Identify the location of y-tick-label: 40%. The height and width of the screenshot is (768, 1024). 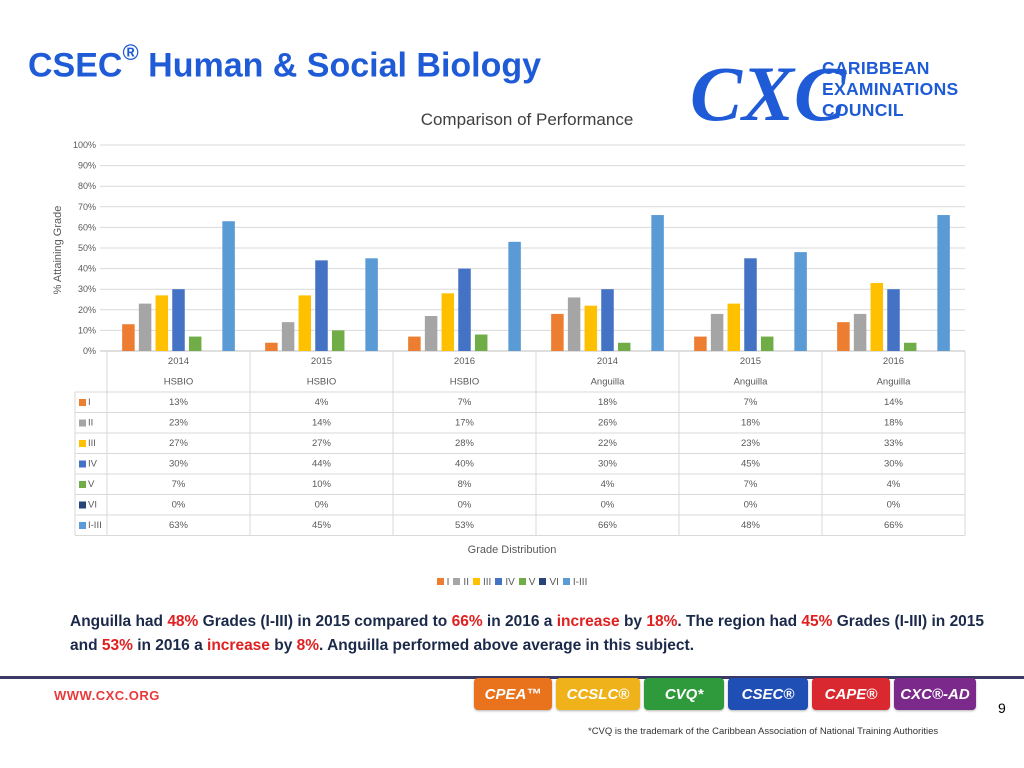
(87, 269).